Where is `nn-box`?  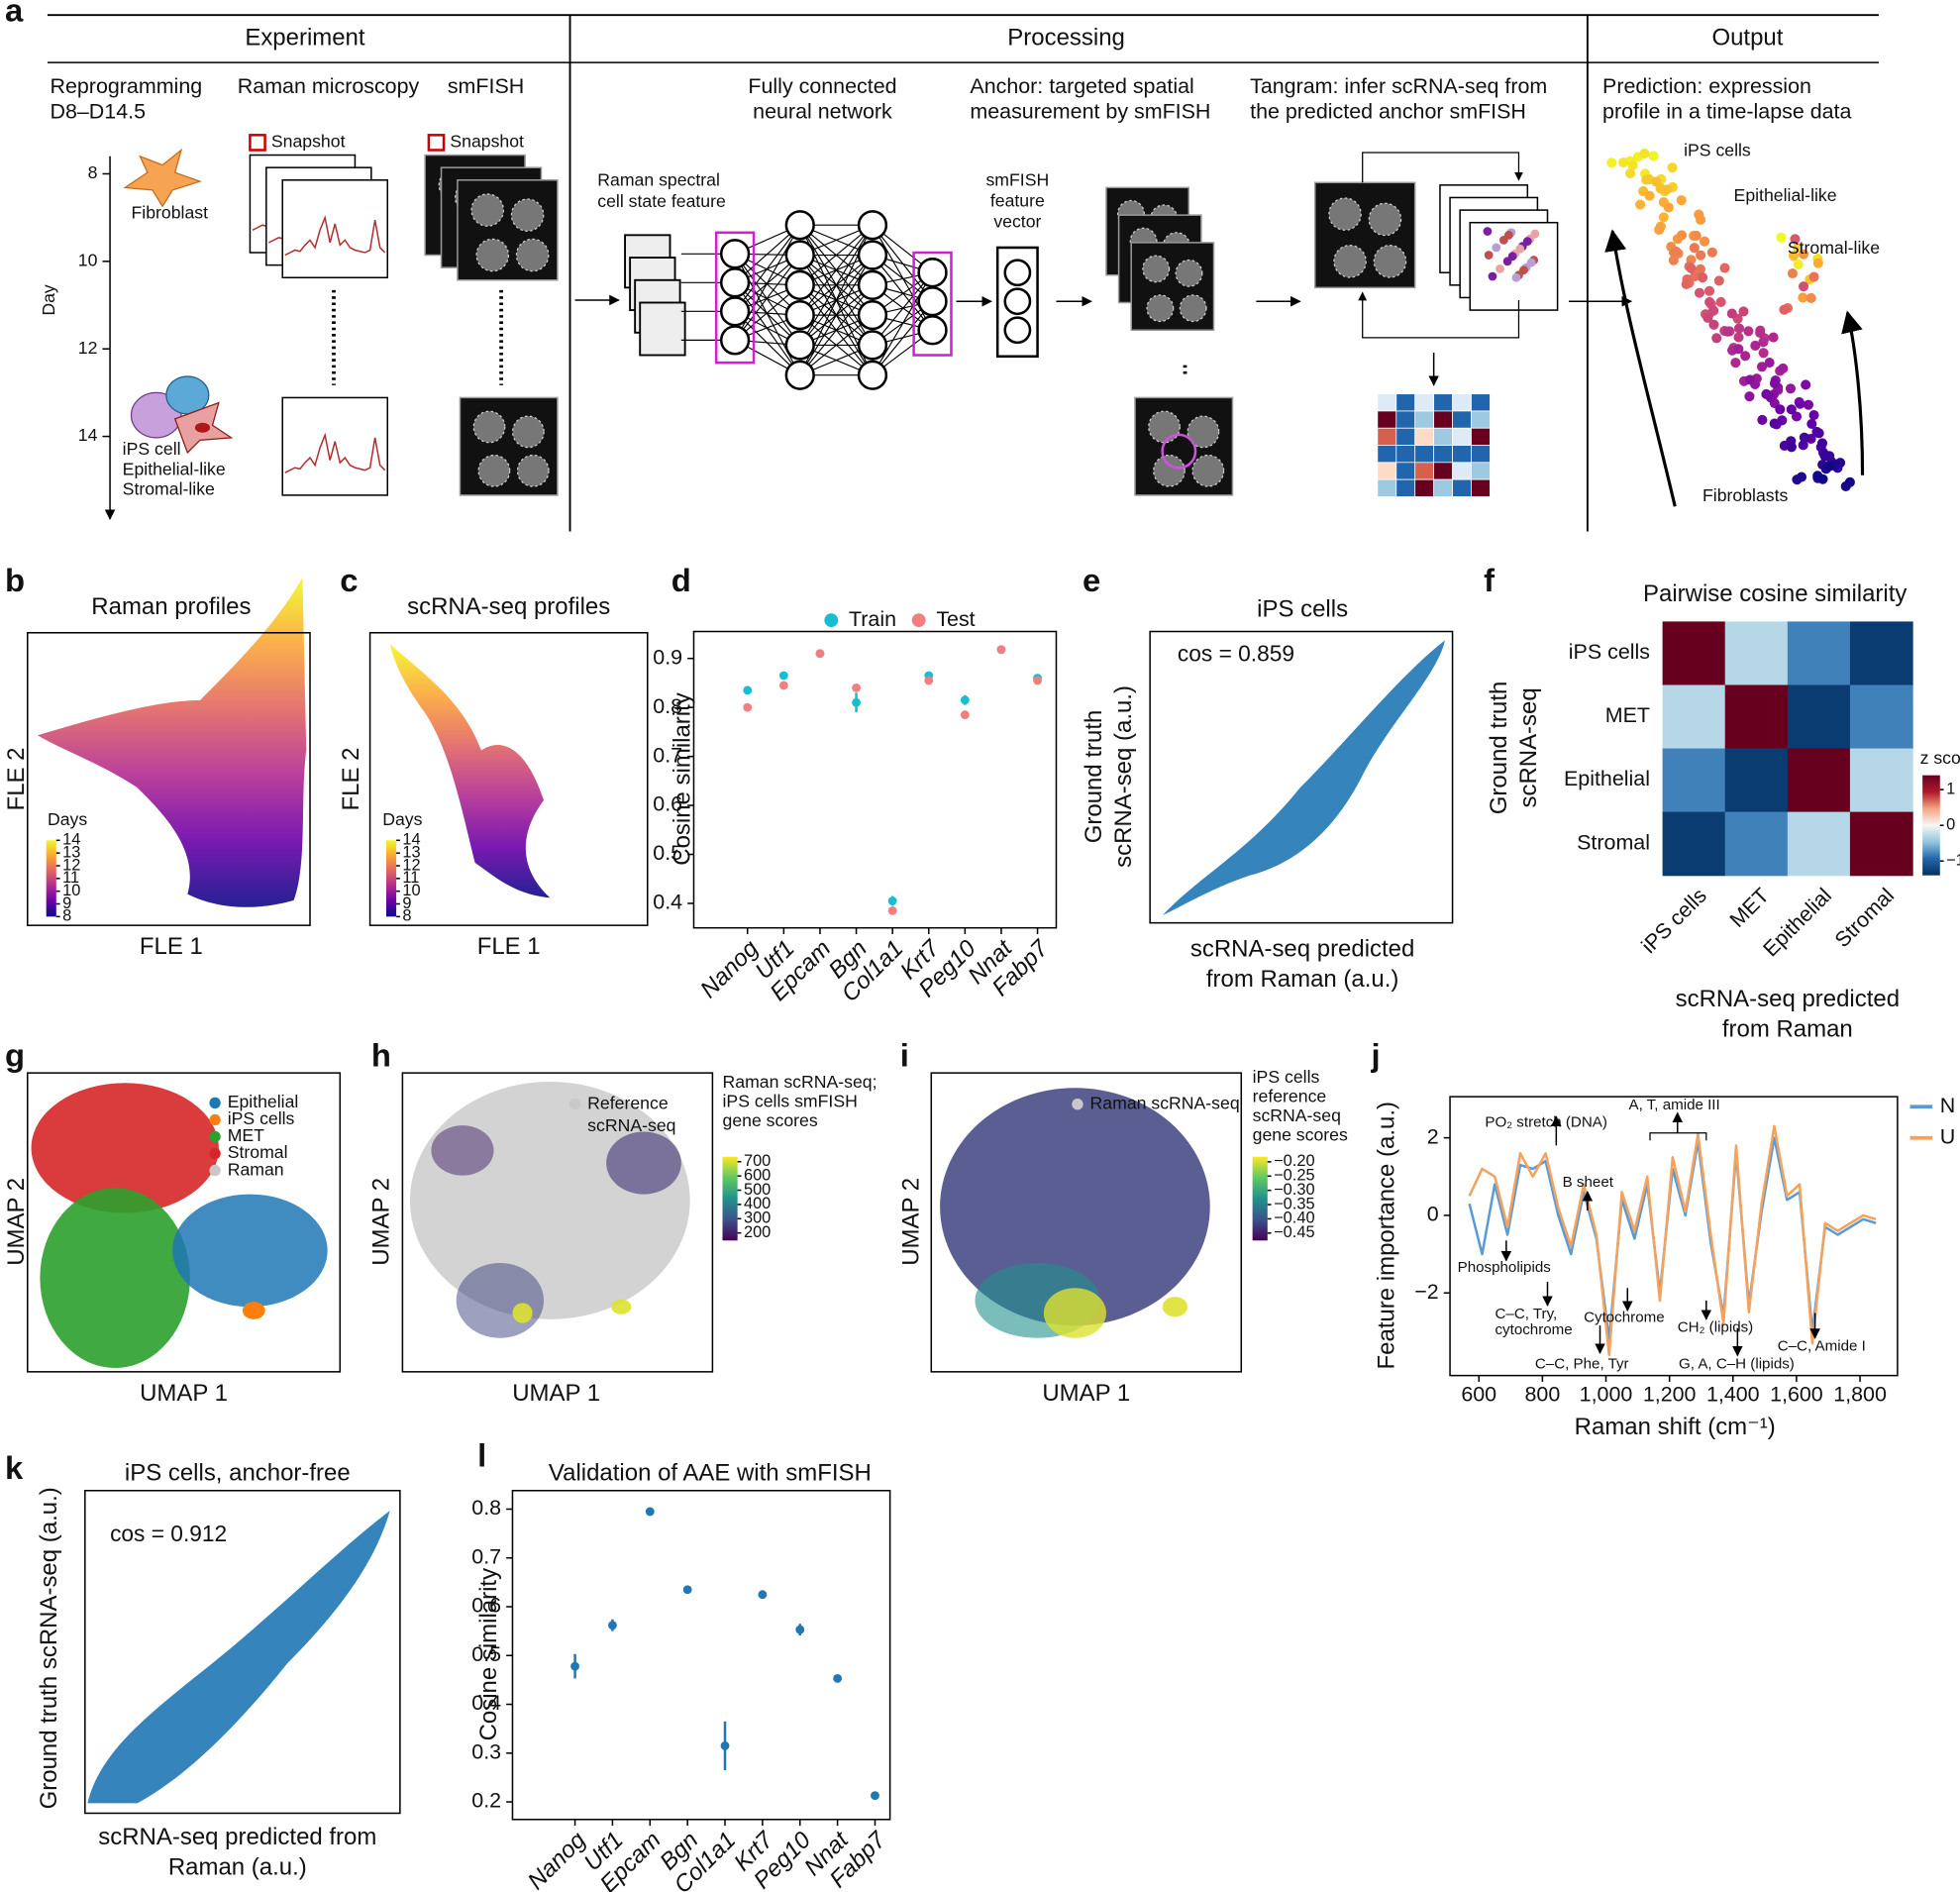 nn-box is located at coordinates (735, 298).